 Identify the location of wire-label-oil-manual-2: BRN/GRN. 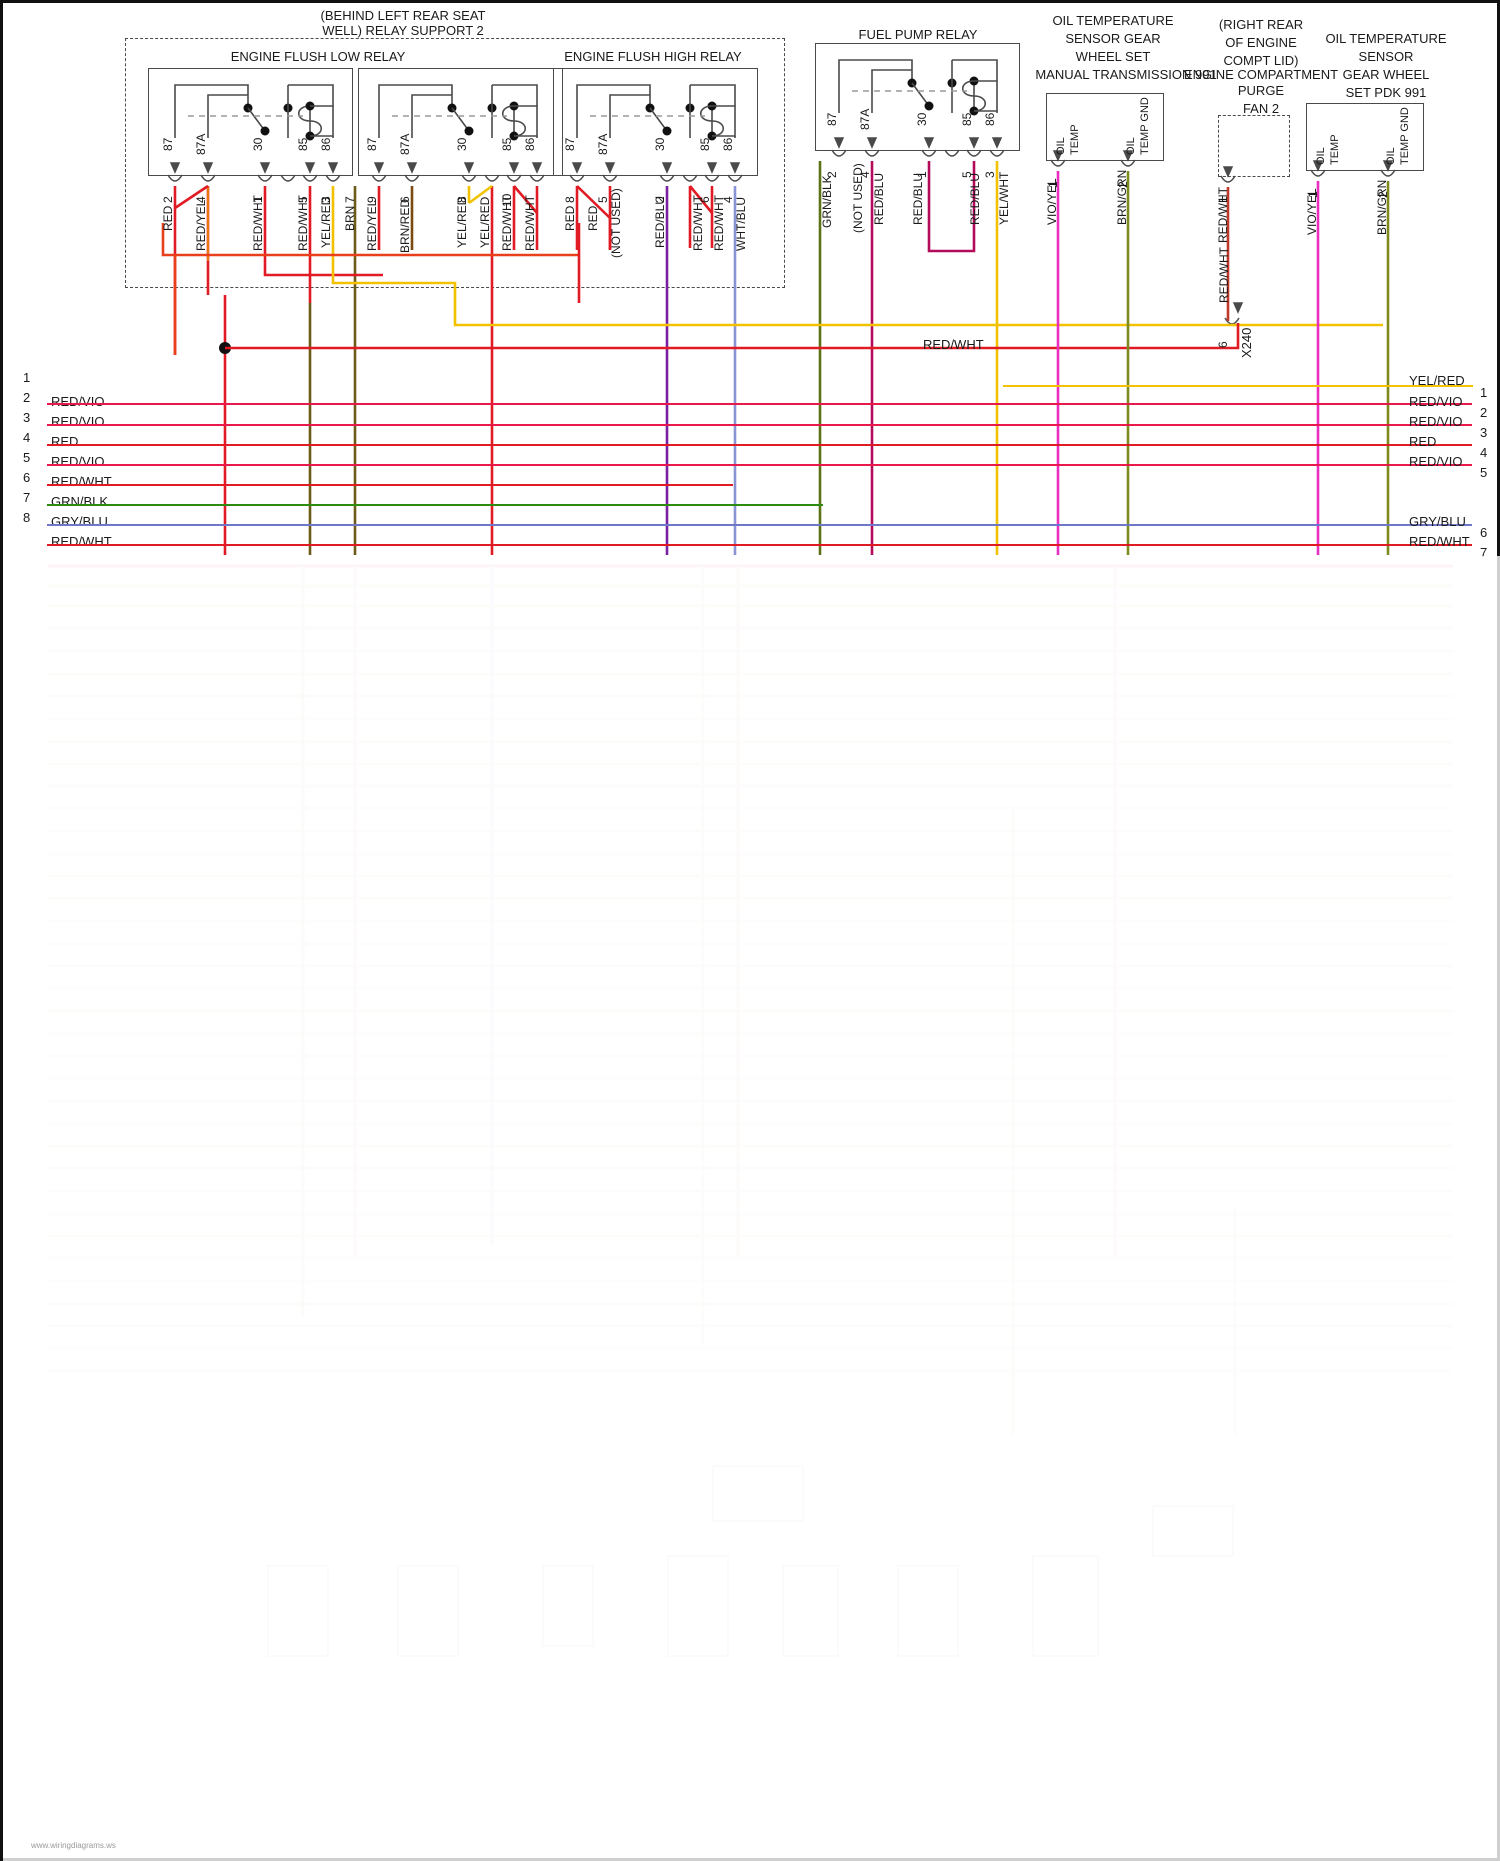
(1122, 197).